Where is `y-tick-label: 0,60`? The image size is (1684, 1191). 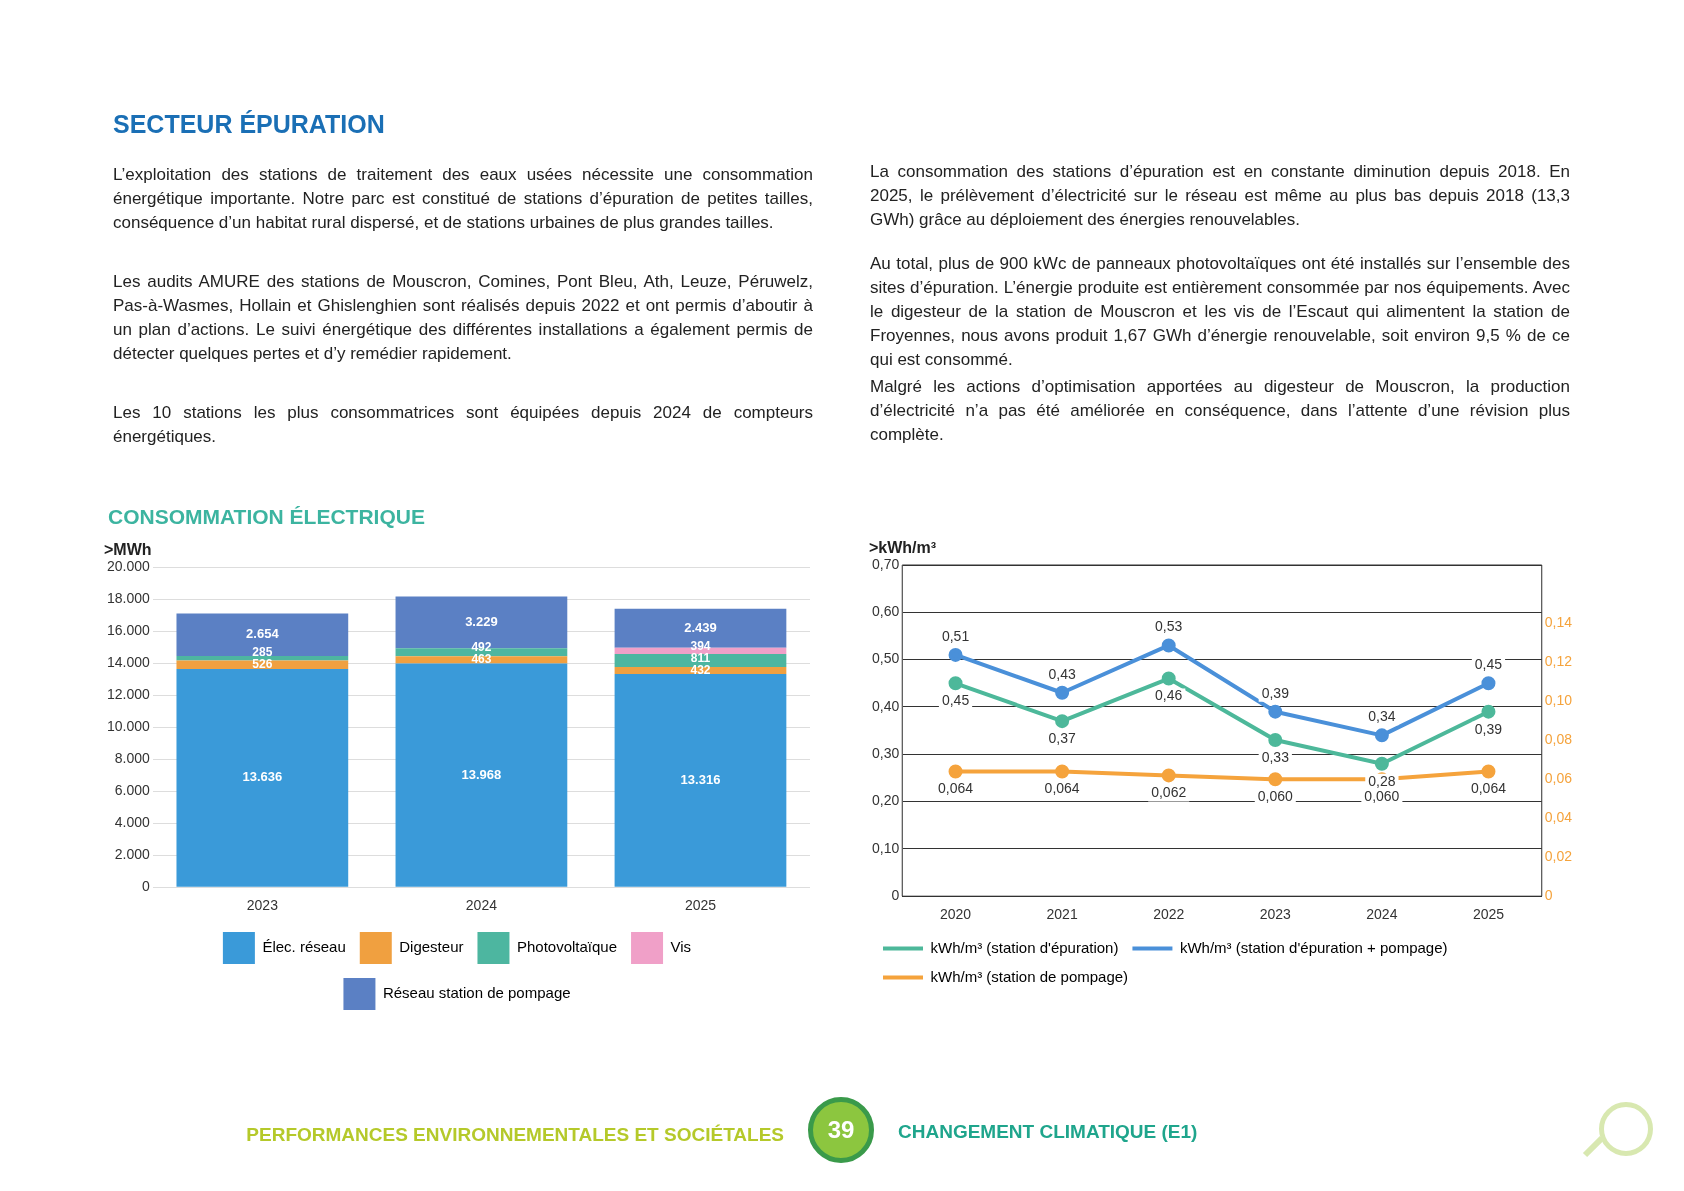
y-tick-label: 0,60 is located at coordinates (886, 611).